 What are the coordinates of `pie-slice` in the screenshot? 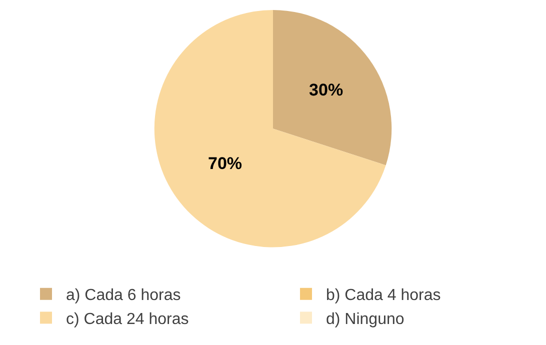 It's located at (332, 88).